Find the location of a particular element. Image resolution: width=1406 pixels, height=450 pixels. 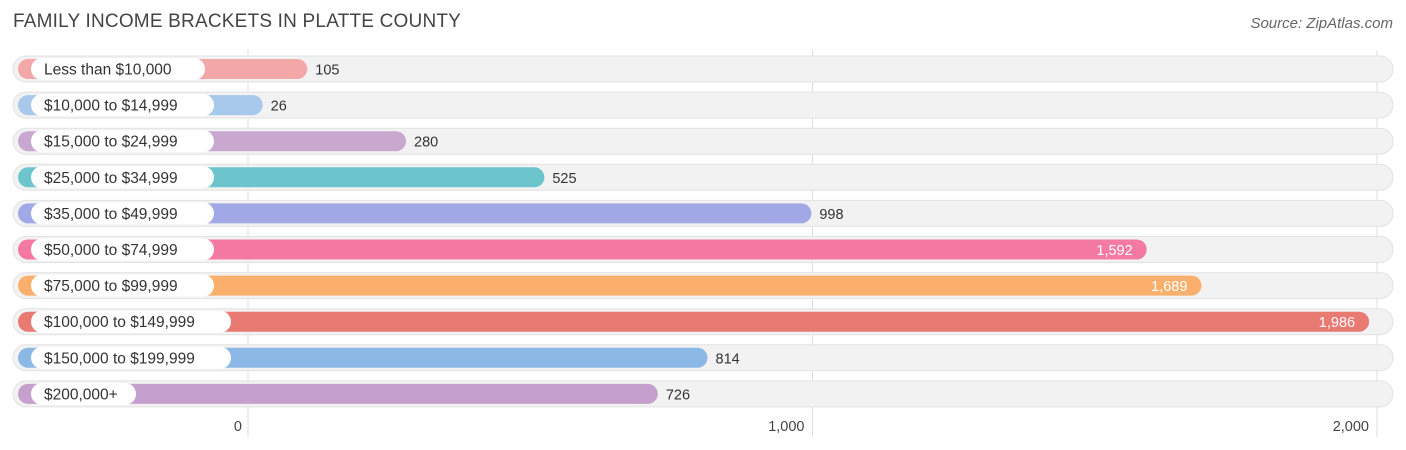

bar-row: Less than $10,000 105 is located at coordinates (703, 69).